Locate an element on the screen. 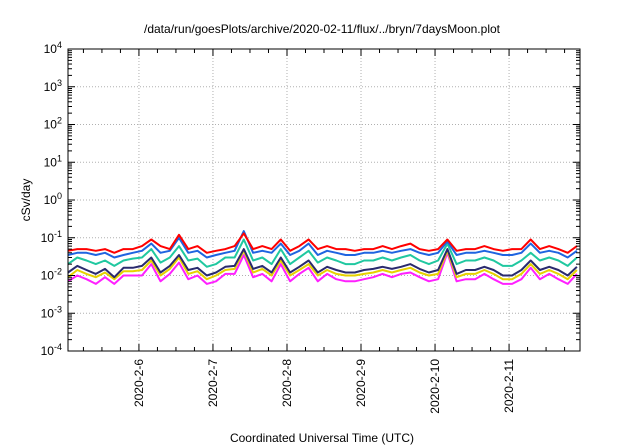  y-tick-labels: 10⁻⁴ 10⁻³ 10⁻² 10⁻¹ 10⁰ 10¹ 10² 10³ 10⁴ is located at coordinates (51, 199).